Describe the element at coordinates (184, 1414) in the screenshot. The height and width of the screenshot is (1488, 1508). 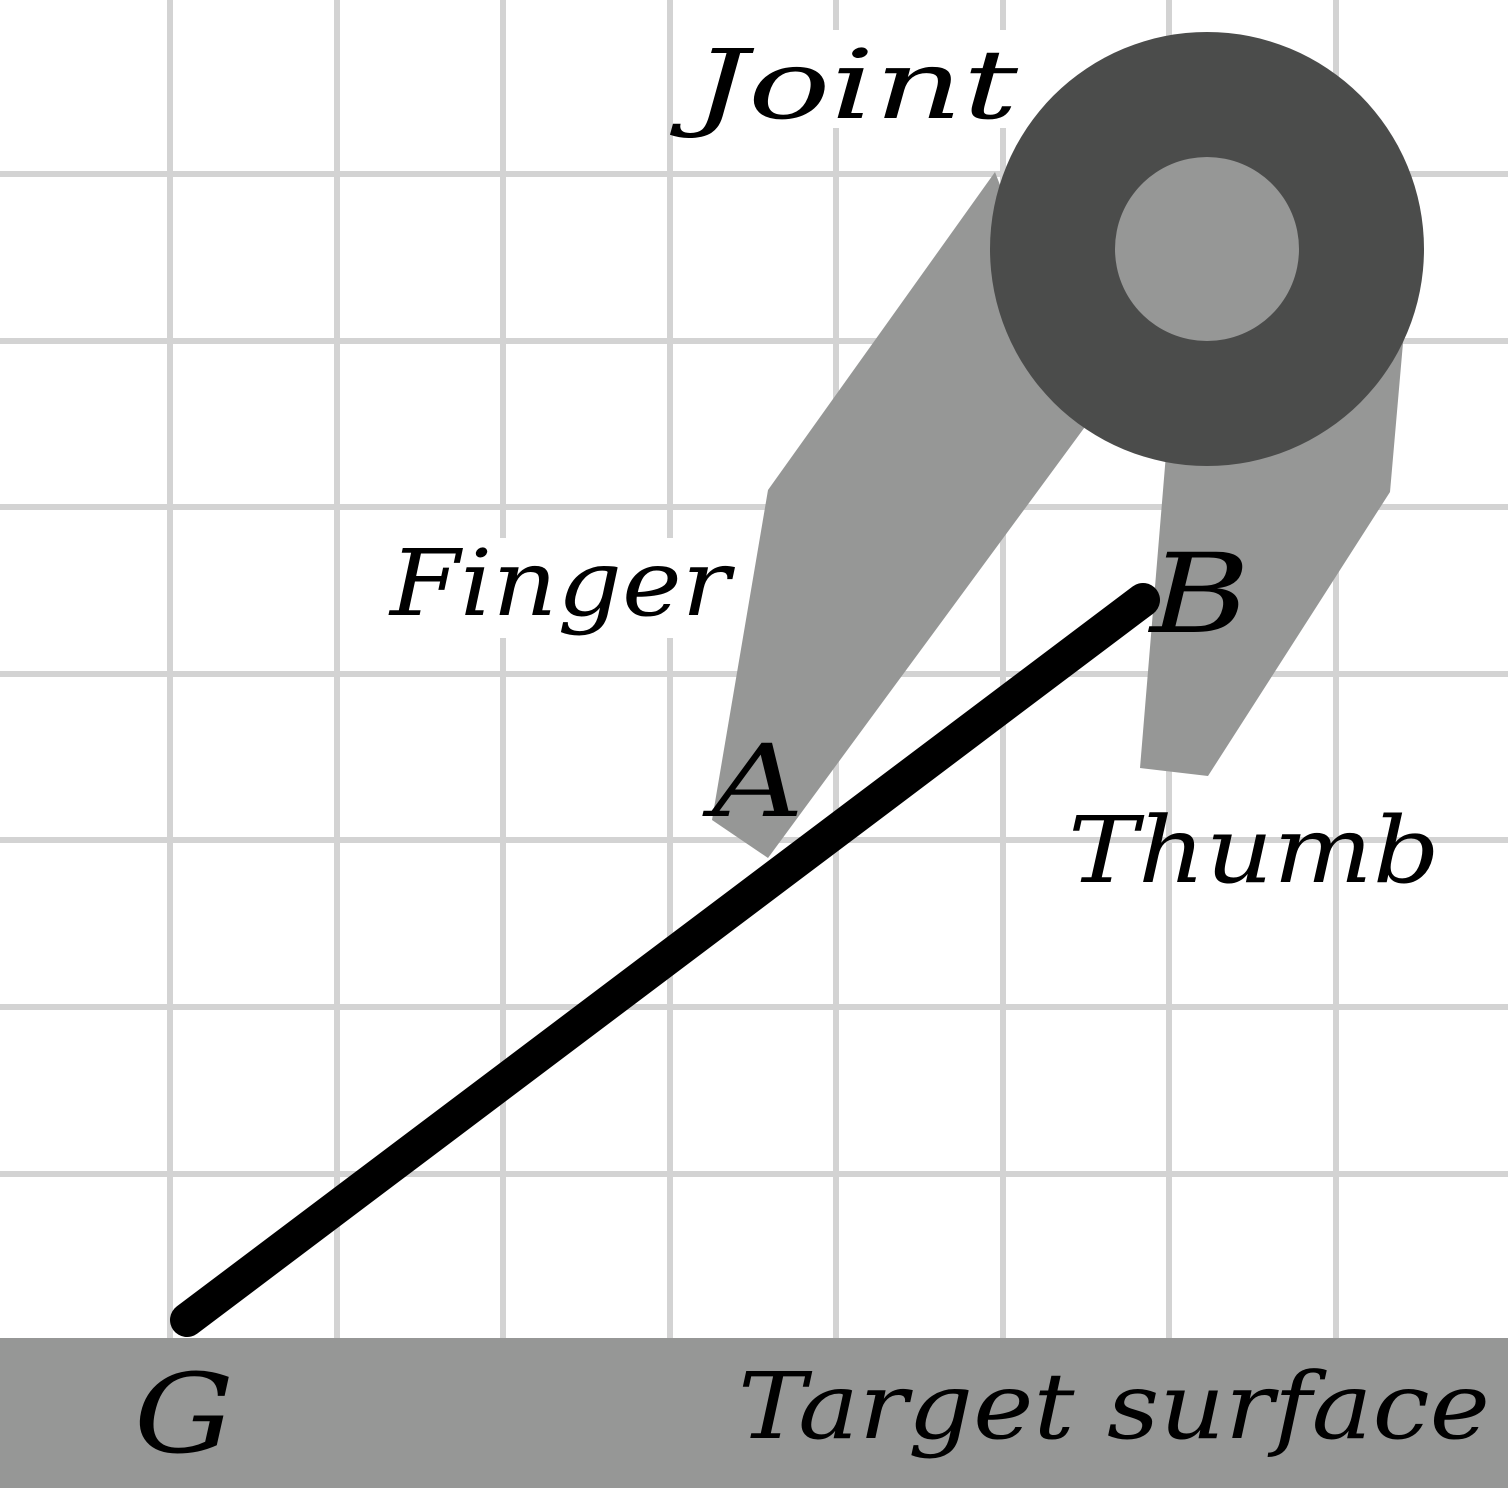
I see `point-g-label: G` at that location.